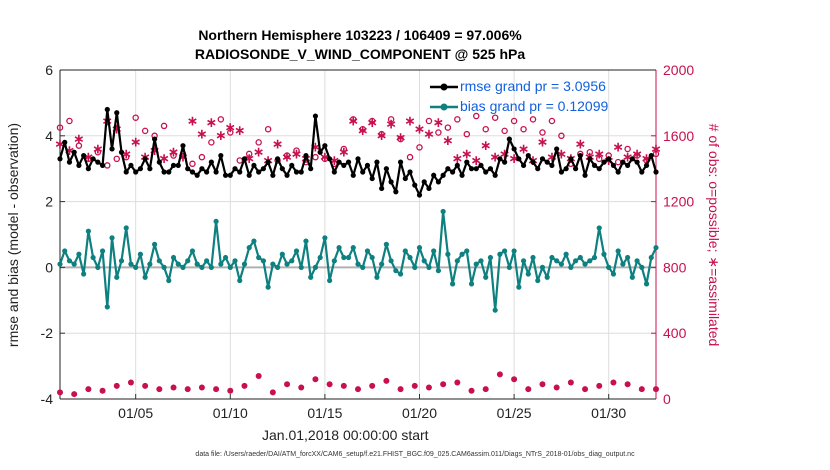  What do you see at coordinates (345, 435) in the screenshot?
I see `x-axis-label: Jan.01,2018 00:00:00 start` at bounding box center [345, 435].